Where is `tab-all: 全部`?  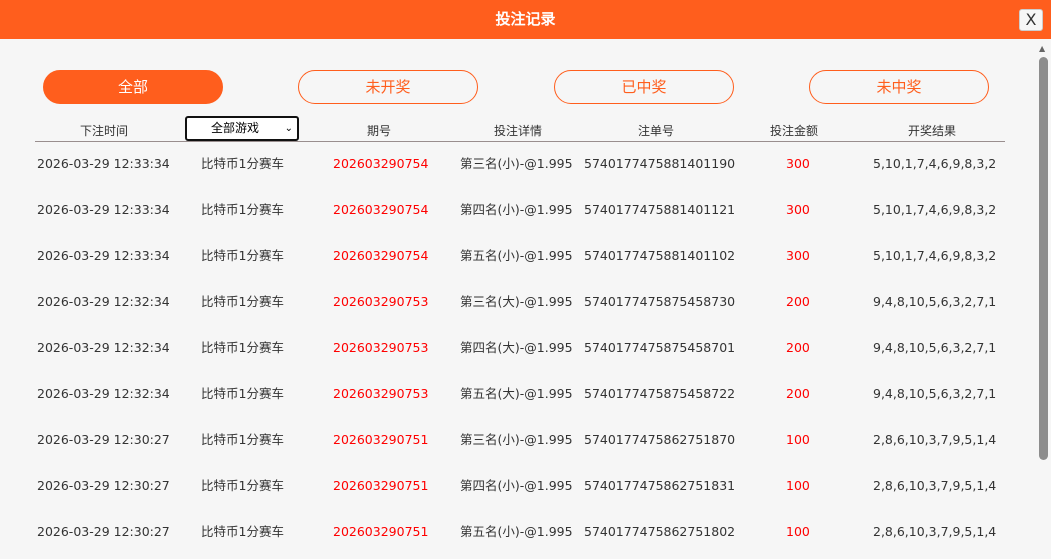 tab-all: 全部 is located at coordinates (133, 87).